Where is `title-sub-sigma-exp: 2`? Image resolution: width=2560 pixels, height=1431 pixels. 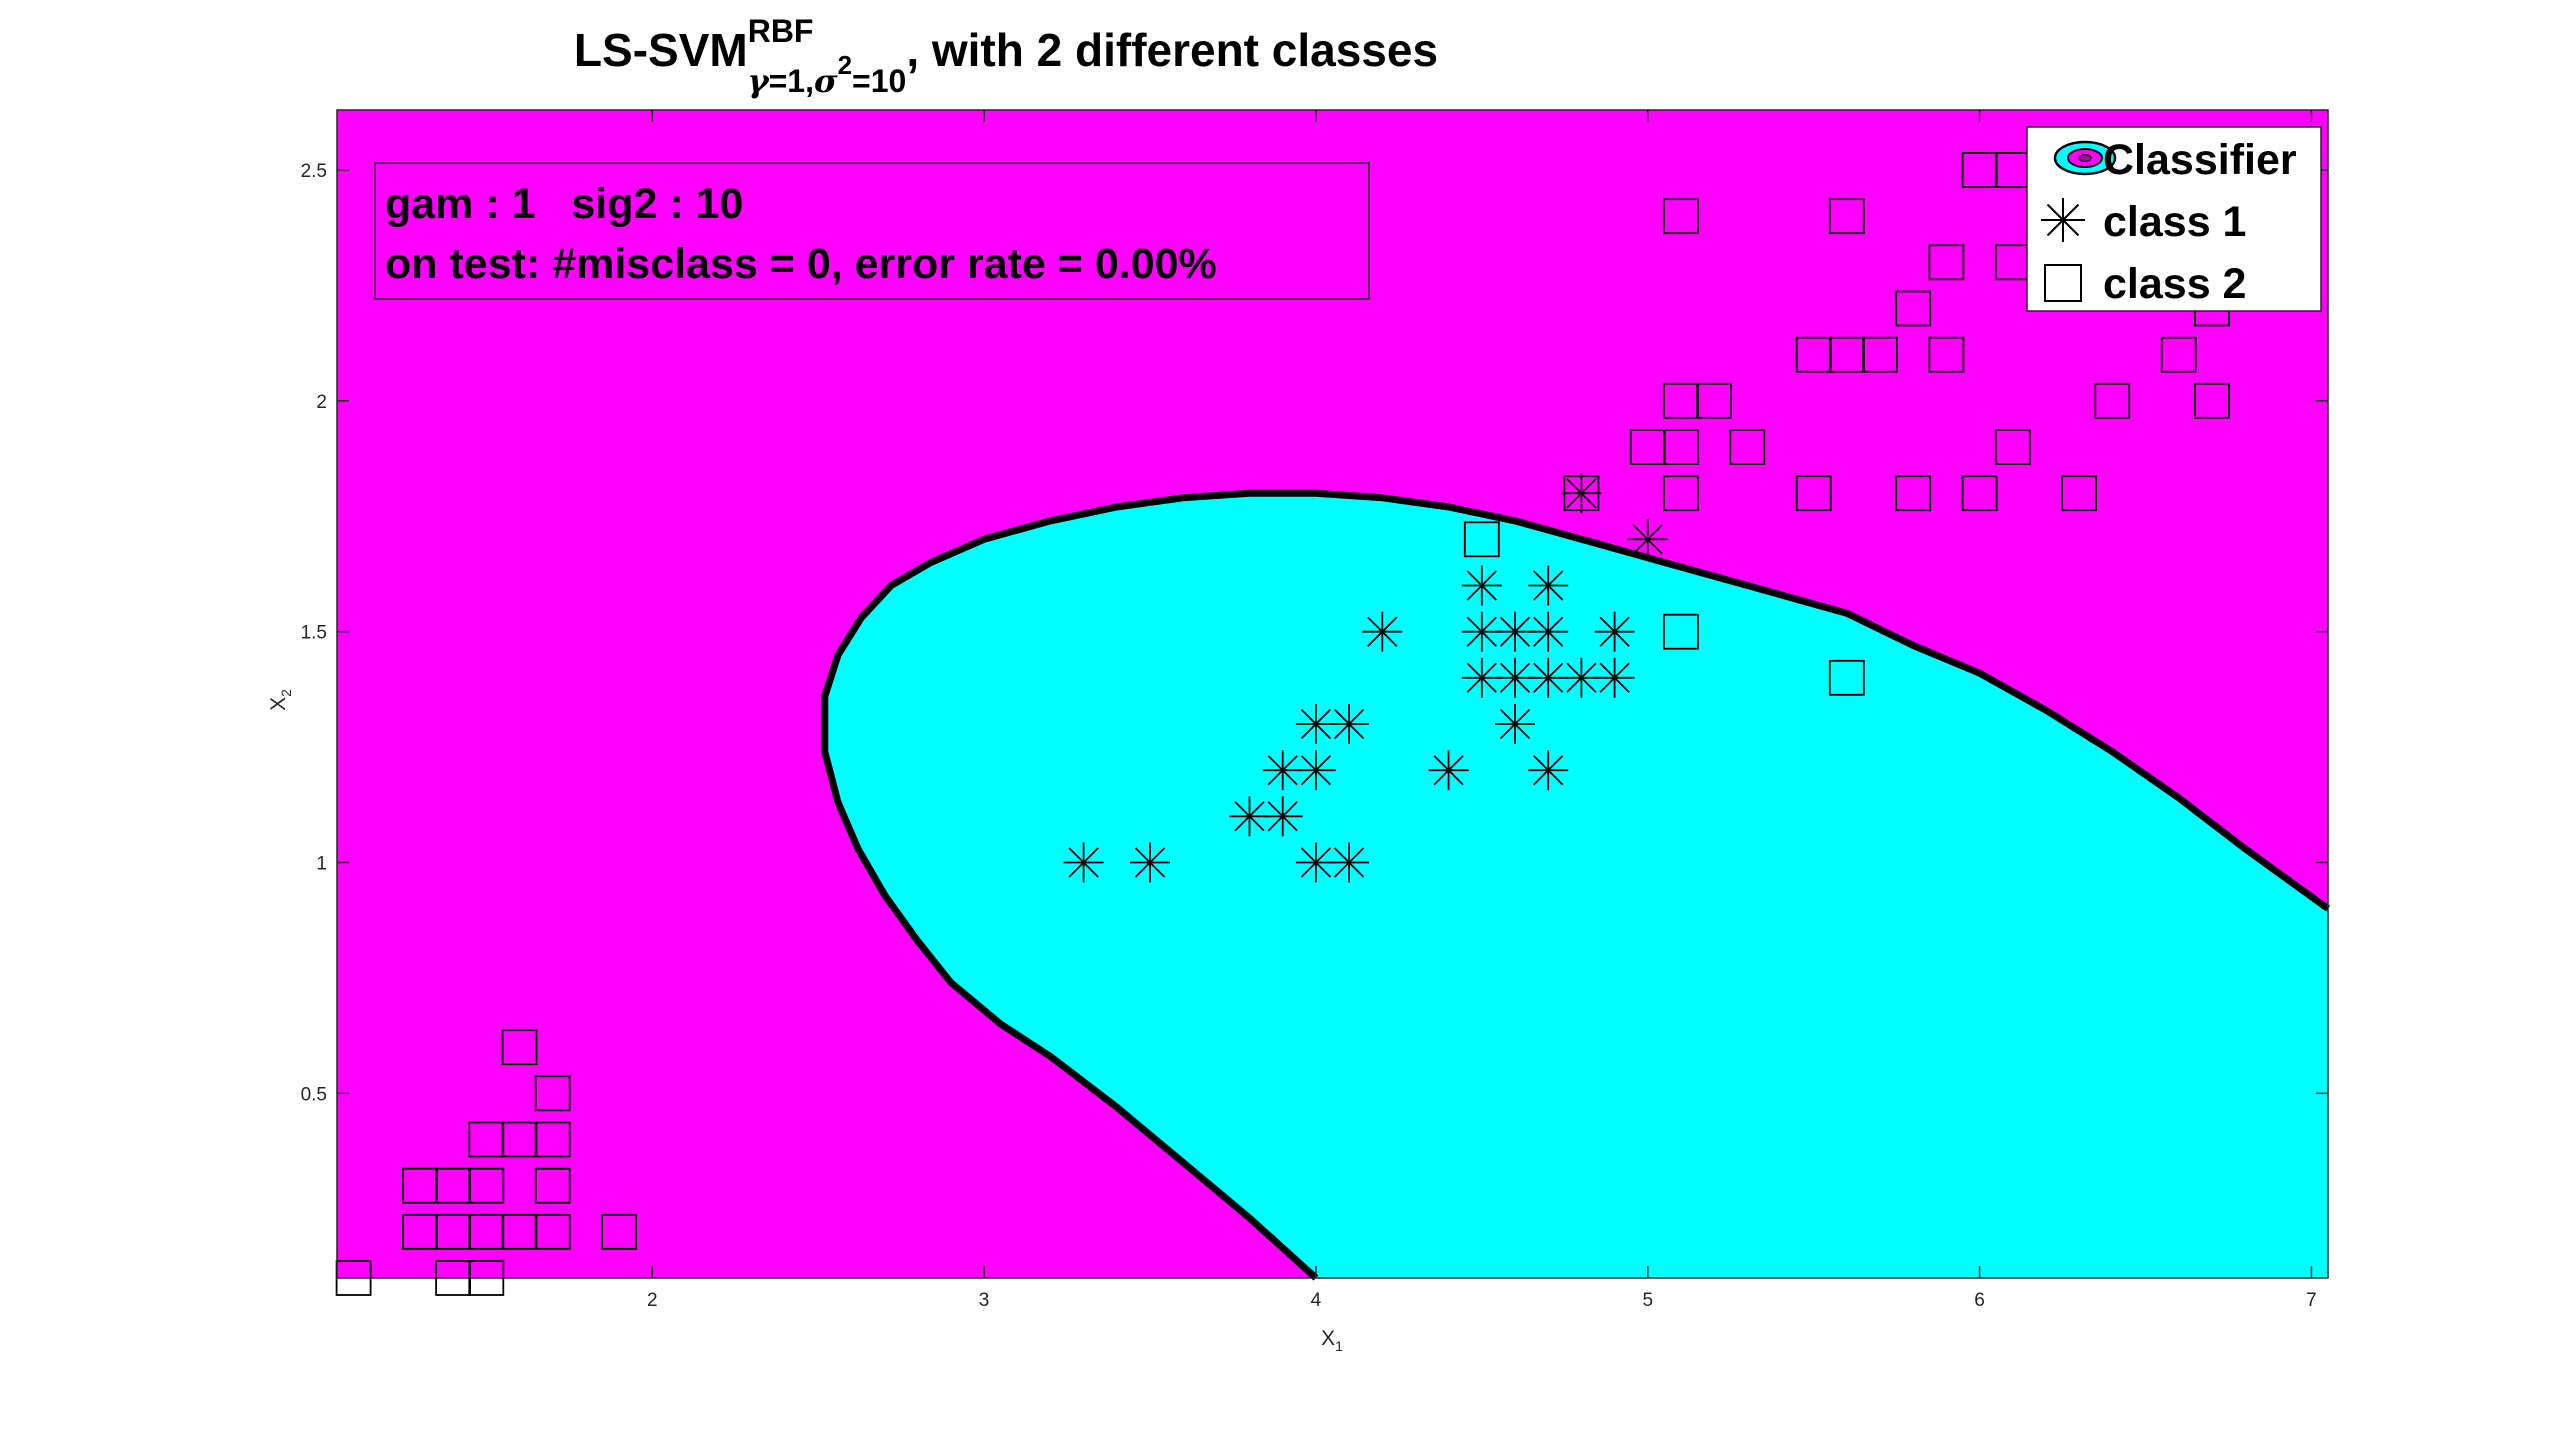
title-sub-sigma-exp: 2 is located at coordinates (845, 65).